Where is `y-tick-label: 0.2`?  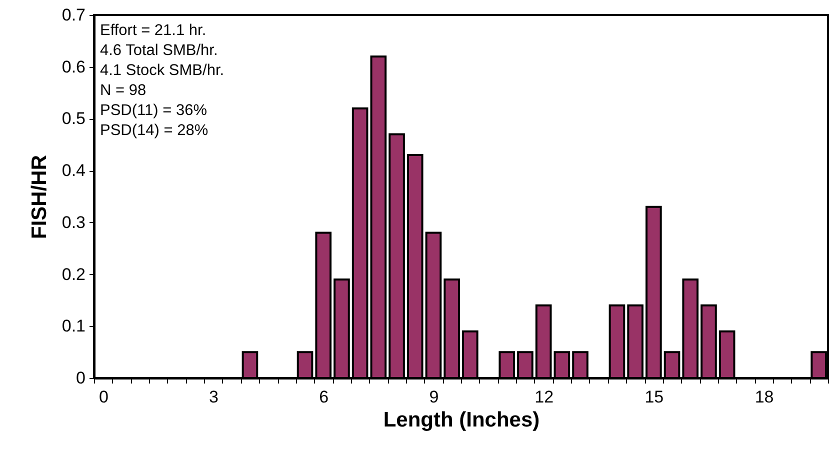 y-tick-label: 0.2 is located at coordinates (74, 274).